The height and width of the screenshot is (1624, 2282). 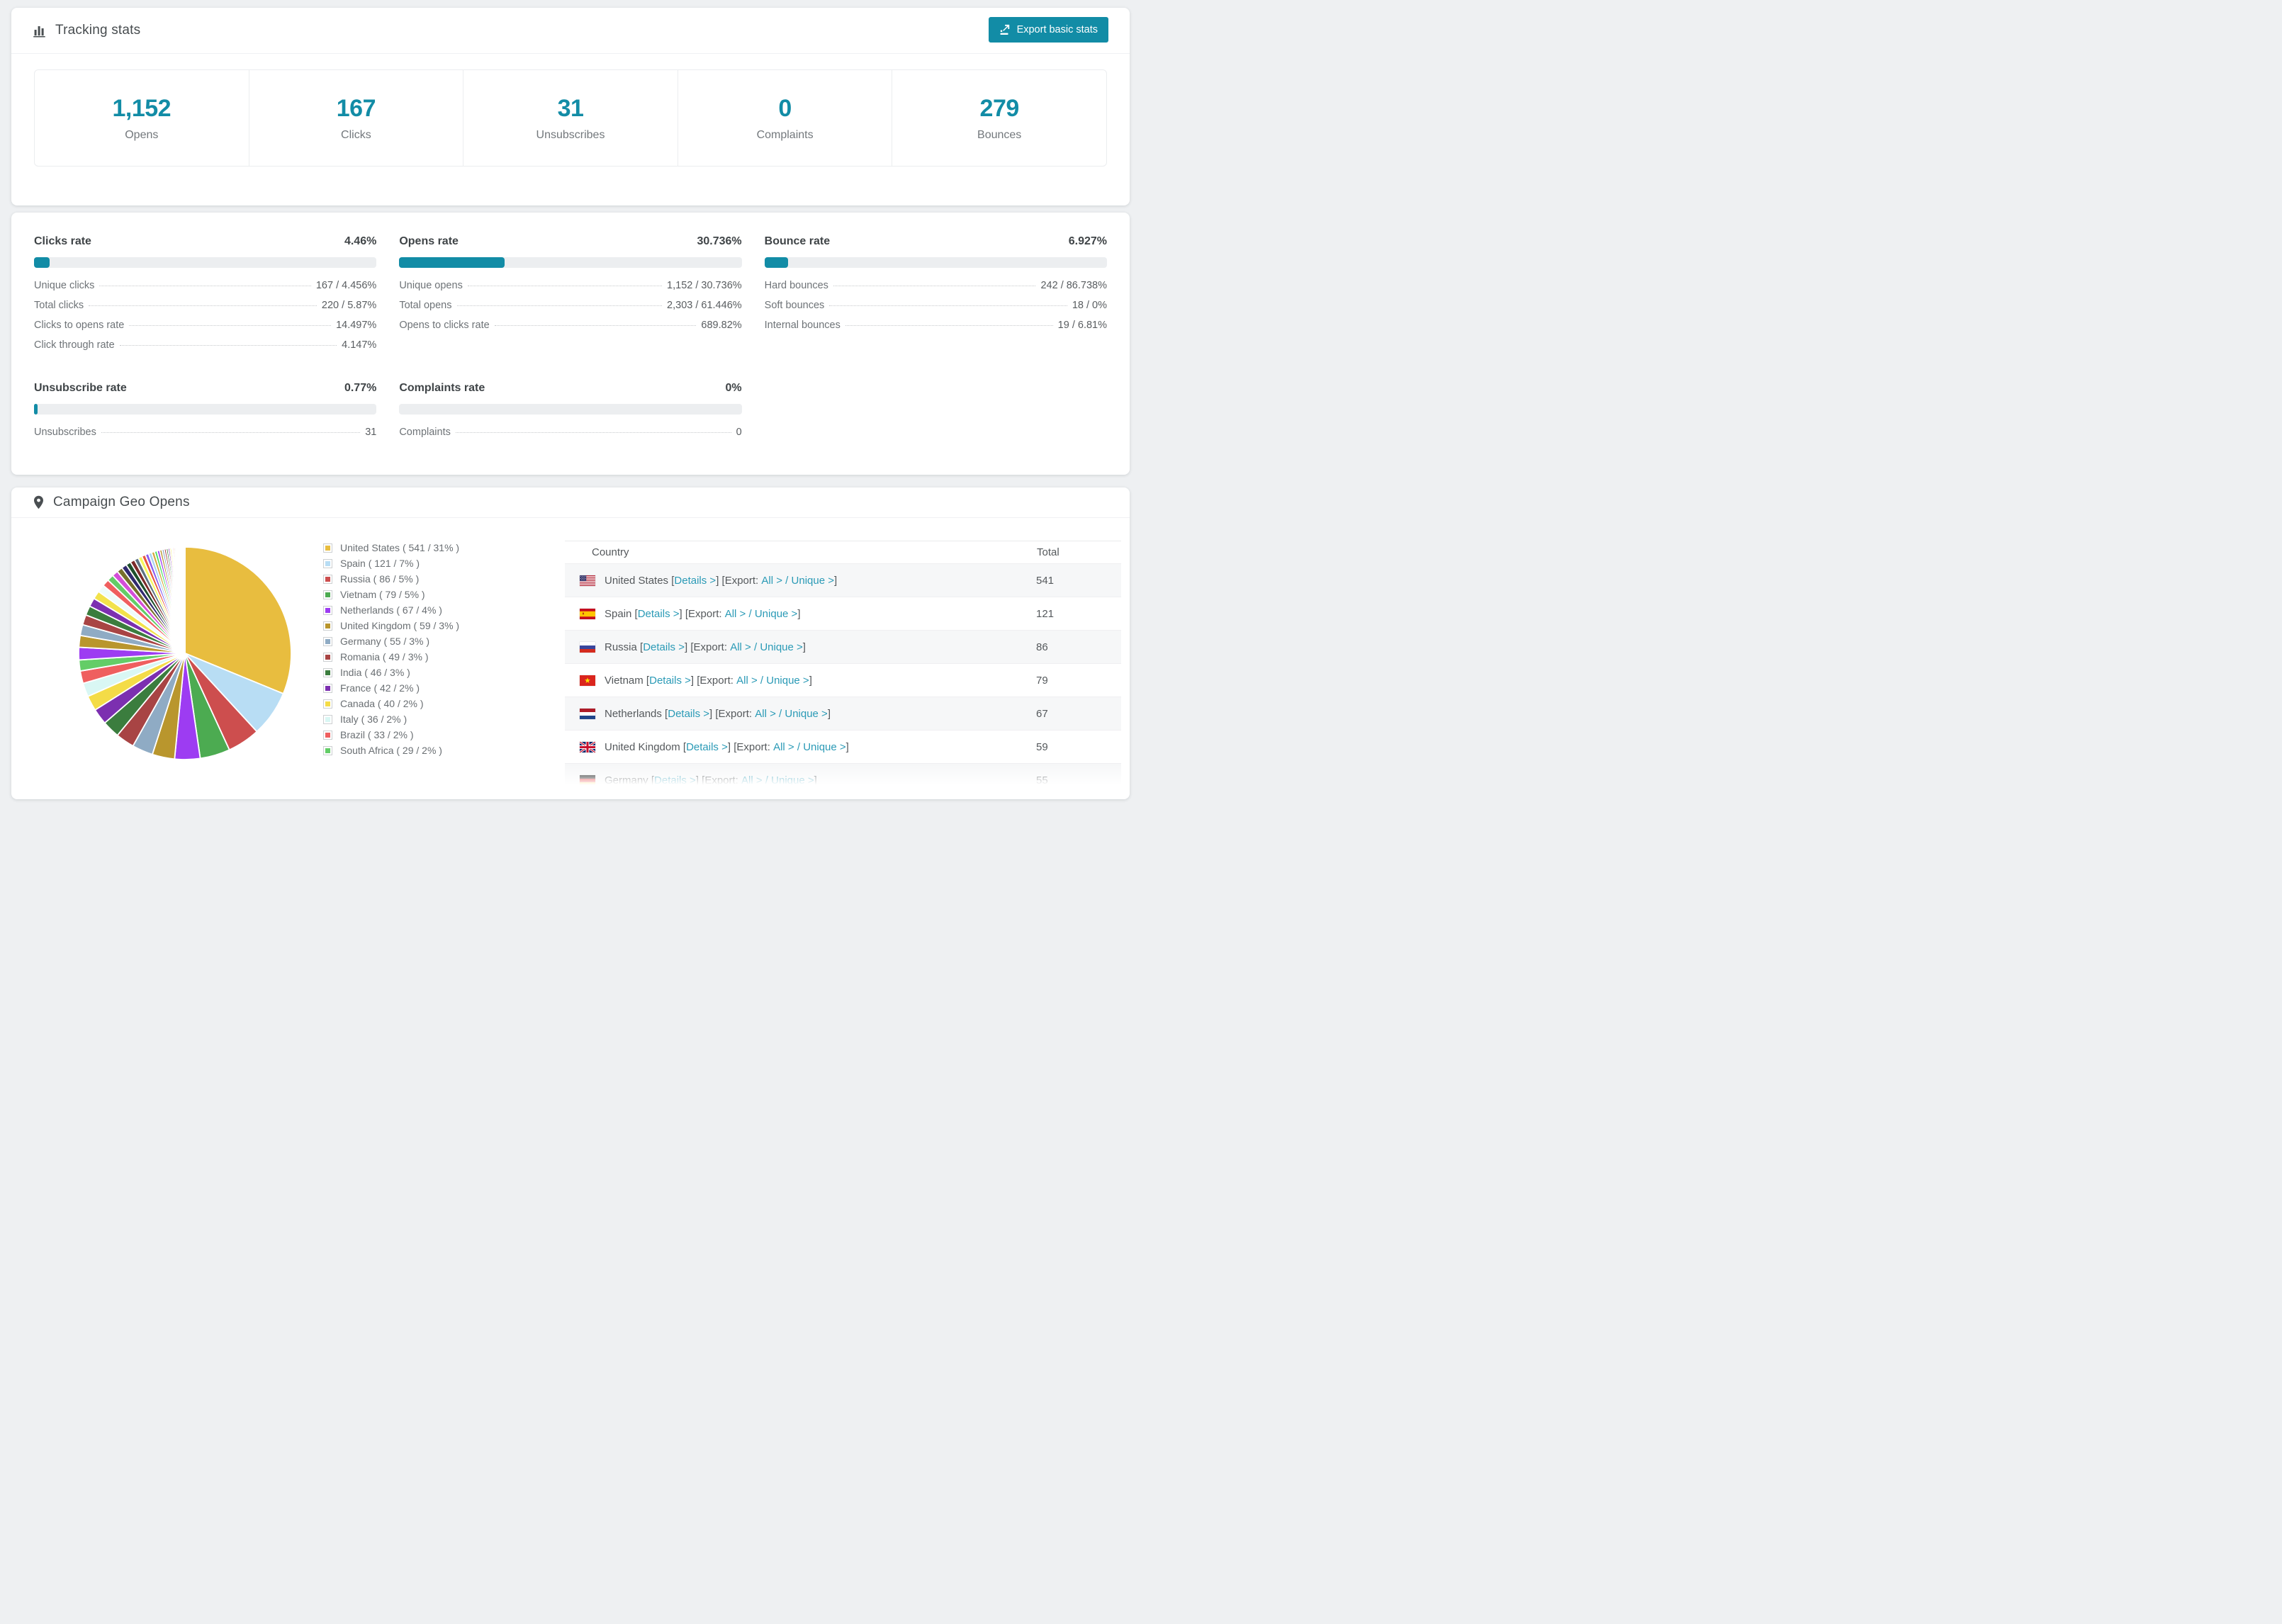 What do you see at coordinates (587, 581) in the screenshot?
I see `flag-us-icon` at bounding box center [587, 581].